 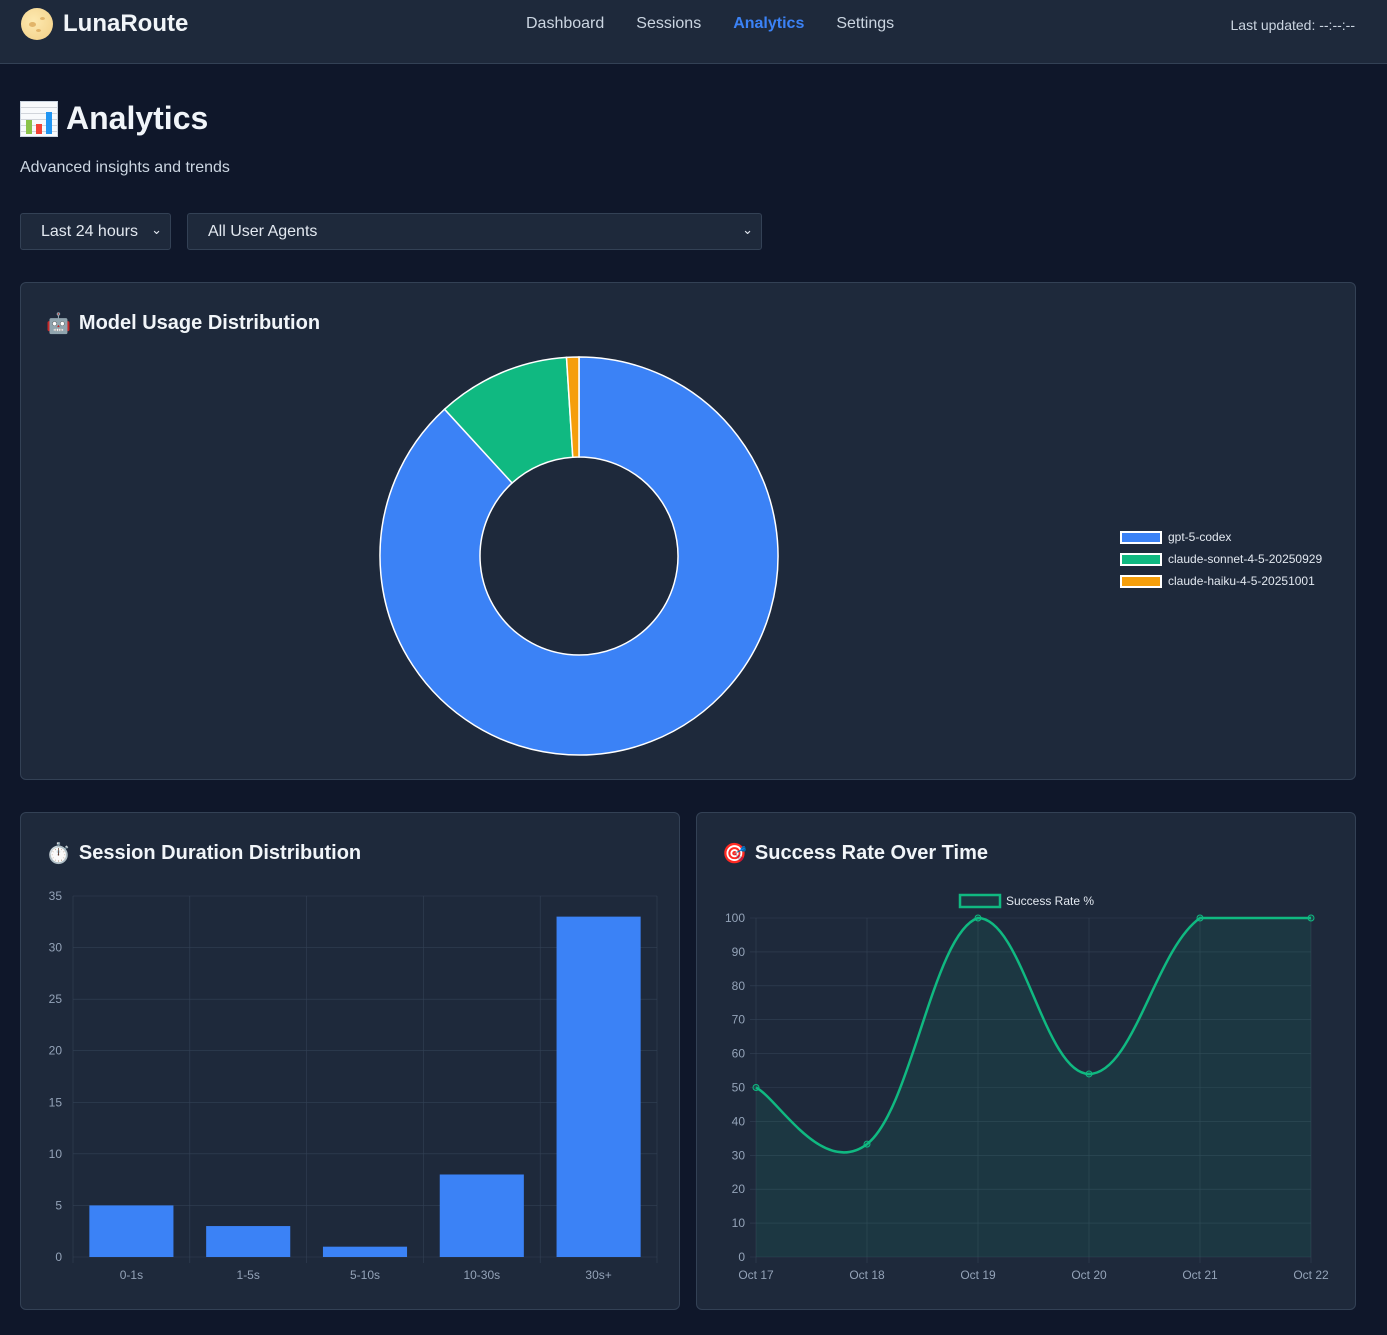 What do you see at coordinates (248, 1275) in the screenshot?
I see `x-tick-label: 1-5s` at bounding box center [248, 1275].